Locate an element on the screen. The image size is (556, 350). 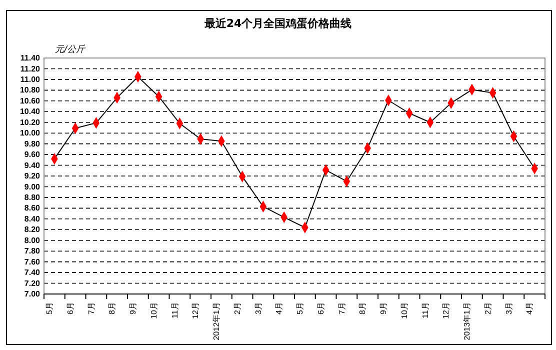
y-axis-title: 元/公斤 is located at coordinates (70, 49).